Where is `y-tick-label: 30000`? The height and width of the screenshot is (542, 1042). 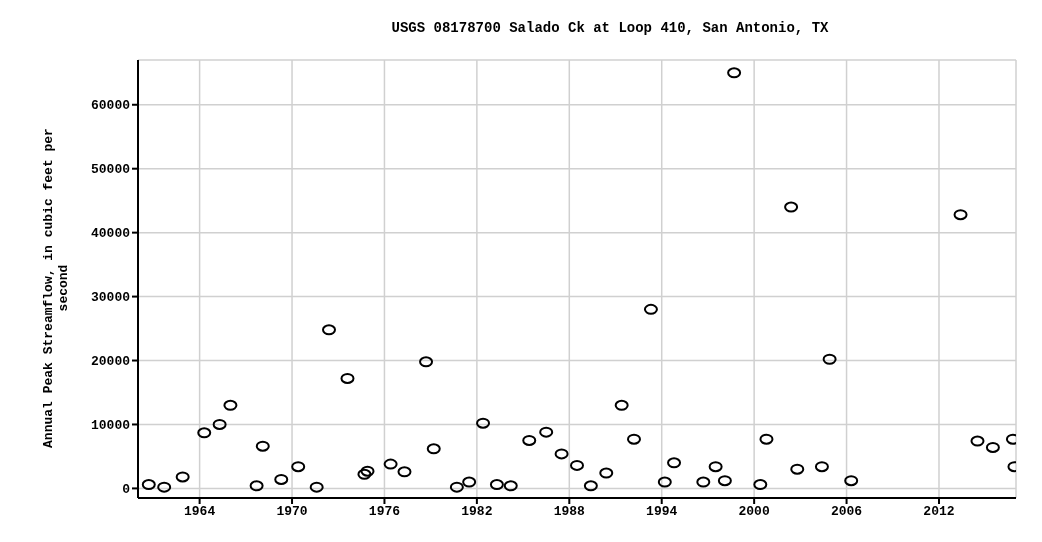
y-tick-label: 30000 is located at coordinates (110, 298).